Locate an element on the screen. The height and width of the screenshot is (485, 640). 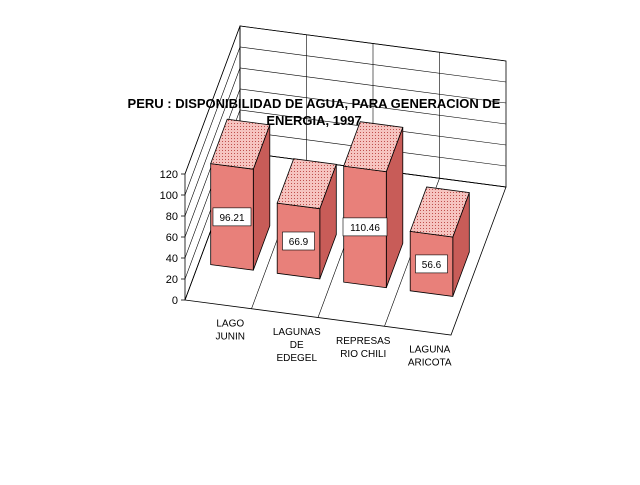
category-label-line: EDEGEL is located at coordinates (296, 358).